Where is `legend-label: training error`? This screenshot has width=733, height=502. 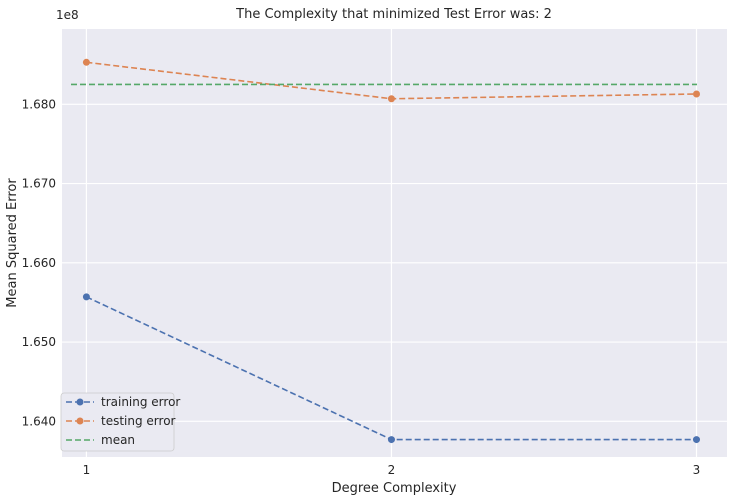
legend-label: training error is located at coordinates (140, 402).